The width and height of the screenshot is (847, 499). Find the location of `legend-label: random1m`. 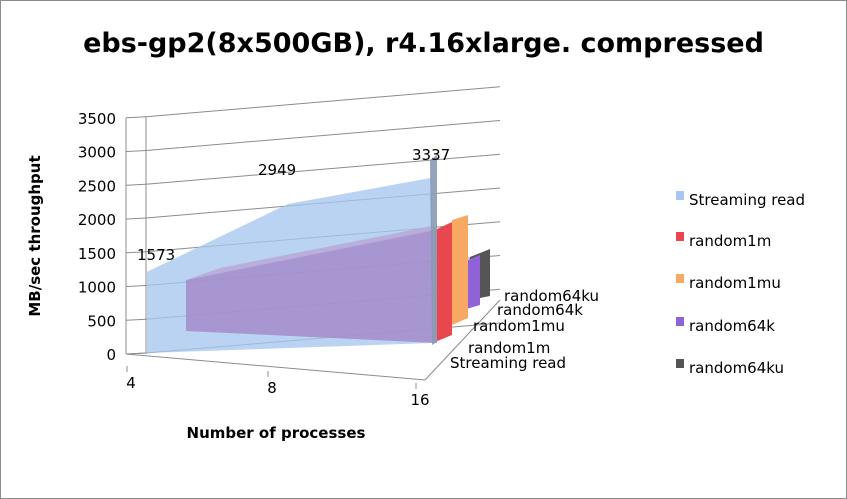

legend-label: random1m is located at coordinates (730, 241).